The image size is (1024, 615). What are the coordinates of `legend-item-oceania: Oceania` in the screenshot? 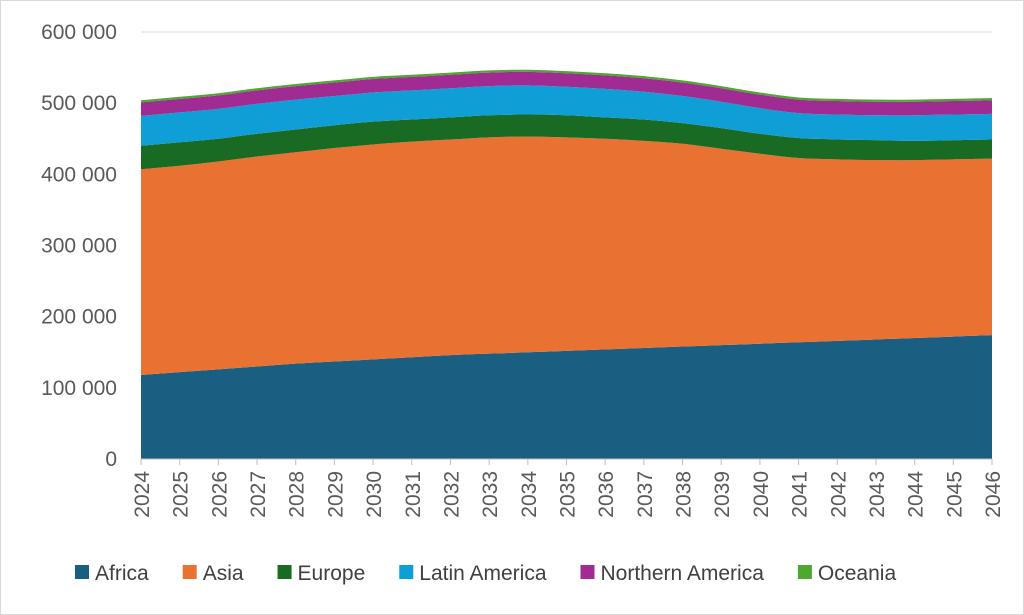 It's located at (847, 573).